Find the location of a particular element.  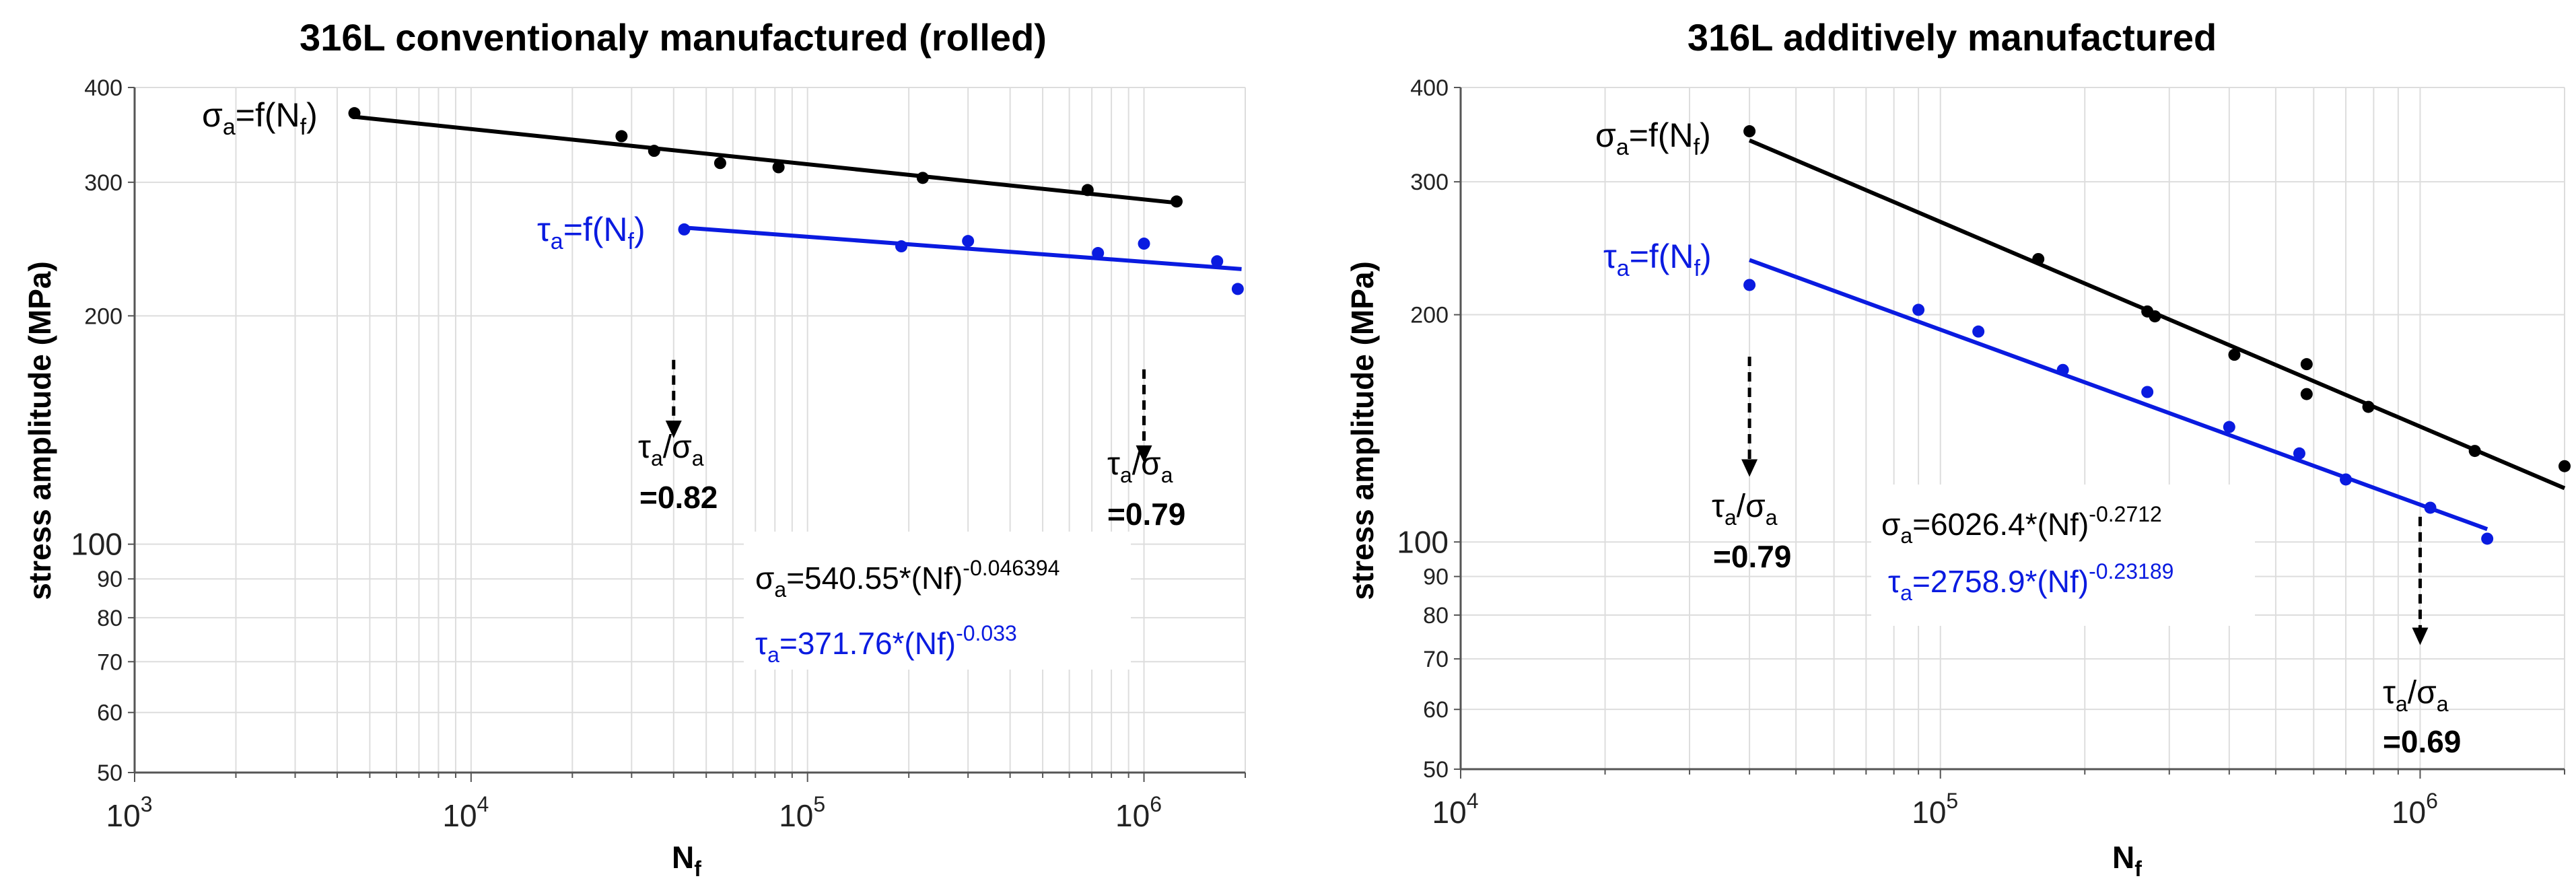

x-tick-labels: 10³ 10⁴ 10⁵ 10⁶ is located at coordinates (634, 812).